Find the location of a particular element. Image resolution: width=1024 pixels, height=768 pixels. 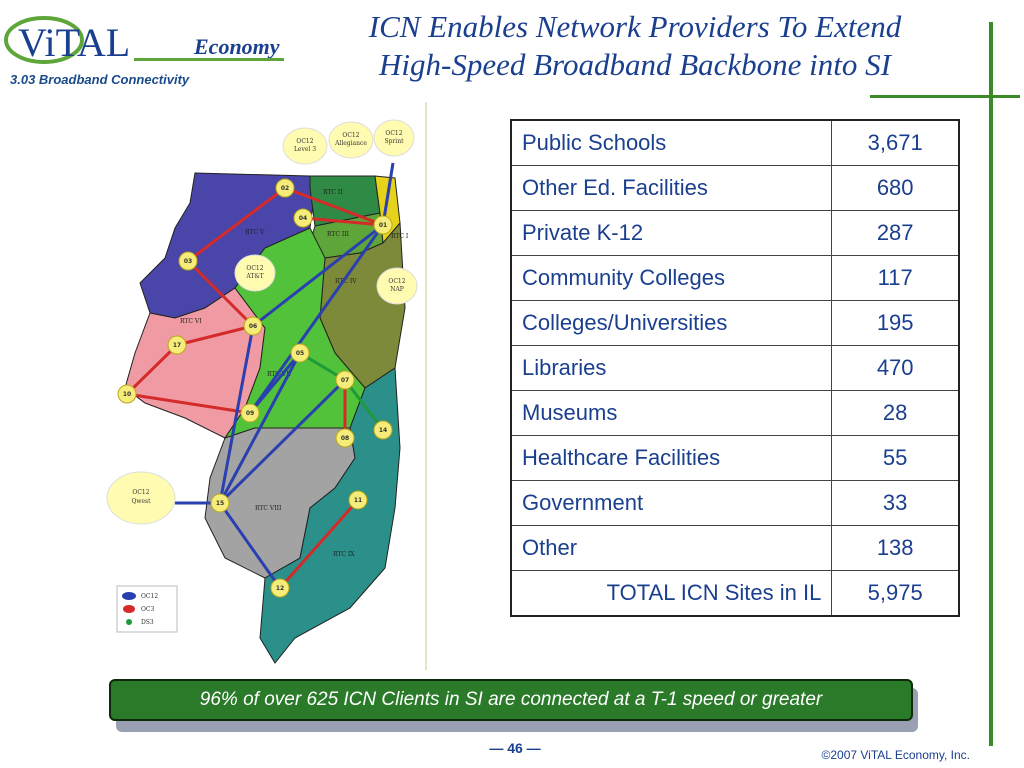

node-label: 15 is located at coordinates (220, 503).